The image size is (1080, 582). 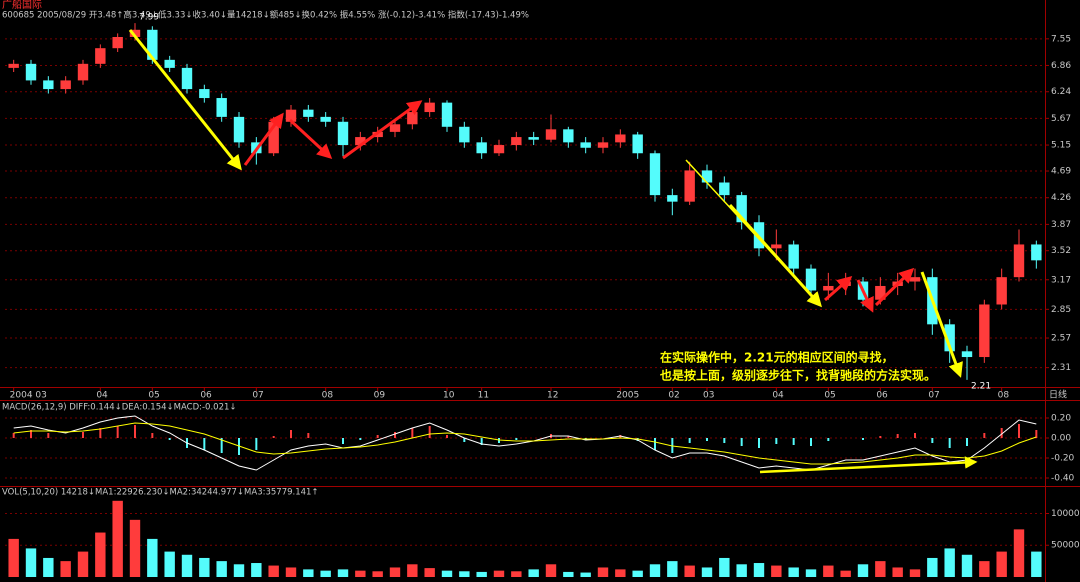 What do you see at coordinates (1061, 146) in the screenshot?
I see `y-tick-label: 5.15` at bounding box center [1061, 146].